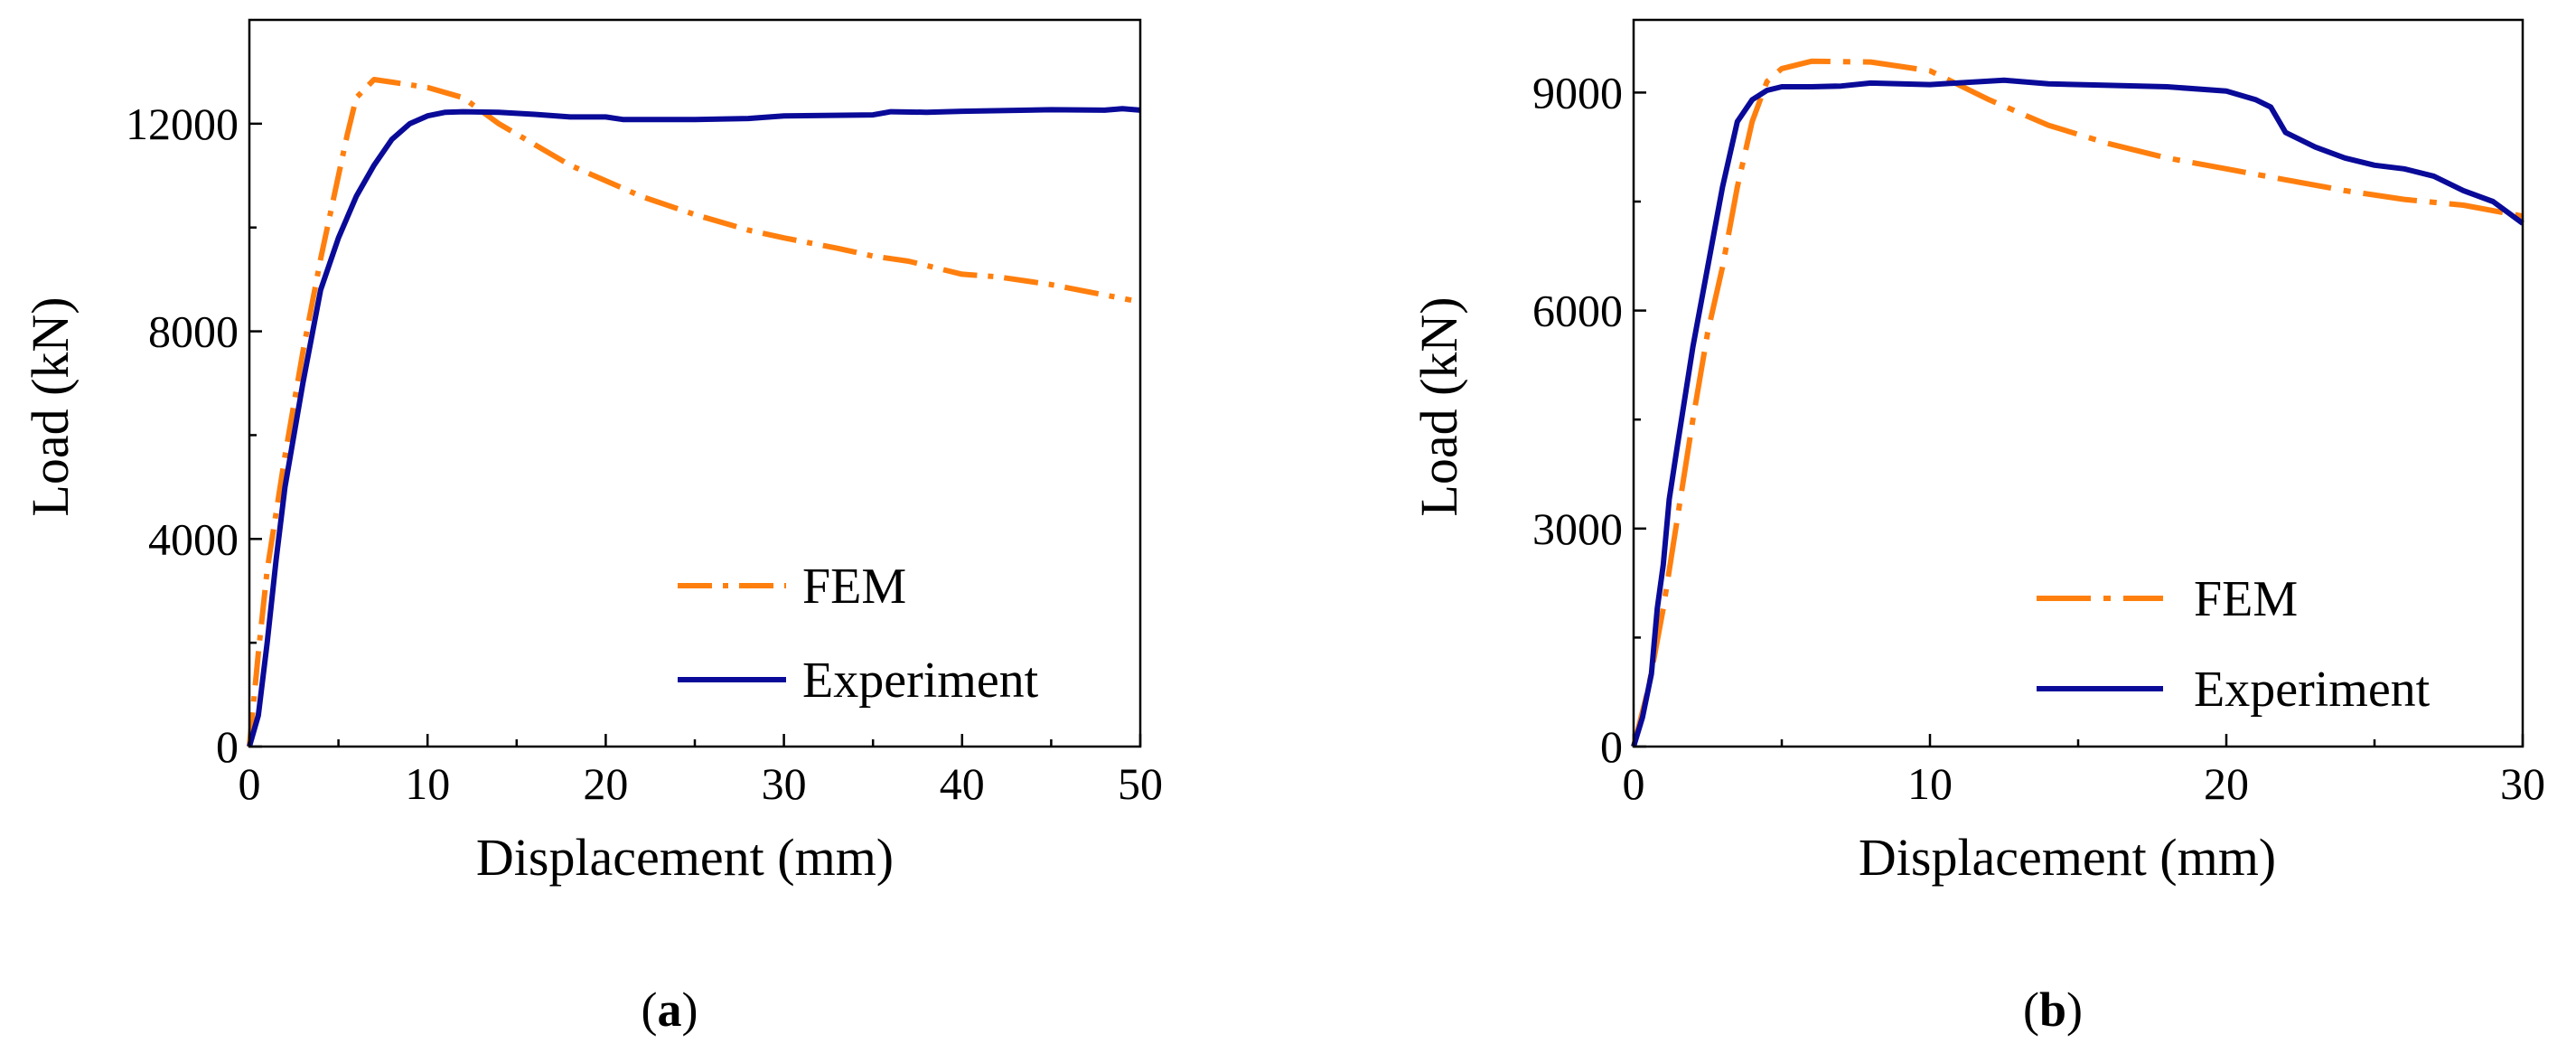  Describe the element at coordinates (1140, 783) in the screenshot. I see `x-tick-label: 50` at that location.